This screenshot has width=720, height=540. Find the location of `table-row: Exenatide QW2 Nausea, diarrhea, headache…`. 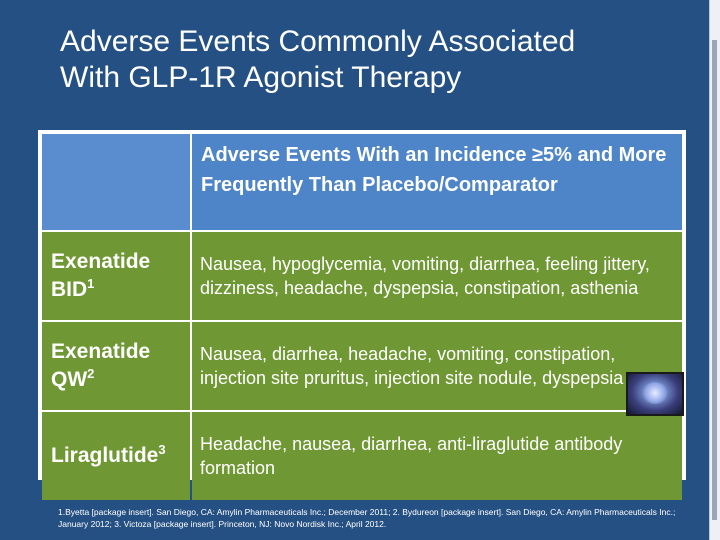

table-row: Exenatide QW2 Nausea, diarrhea, headache… is located at coordinates (362, 366).